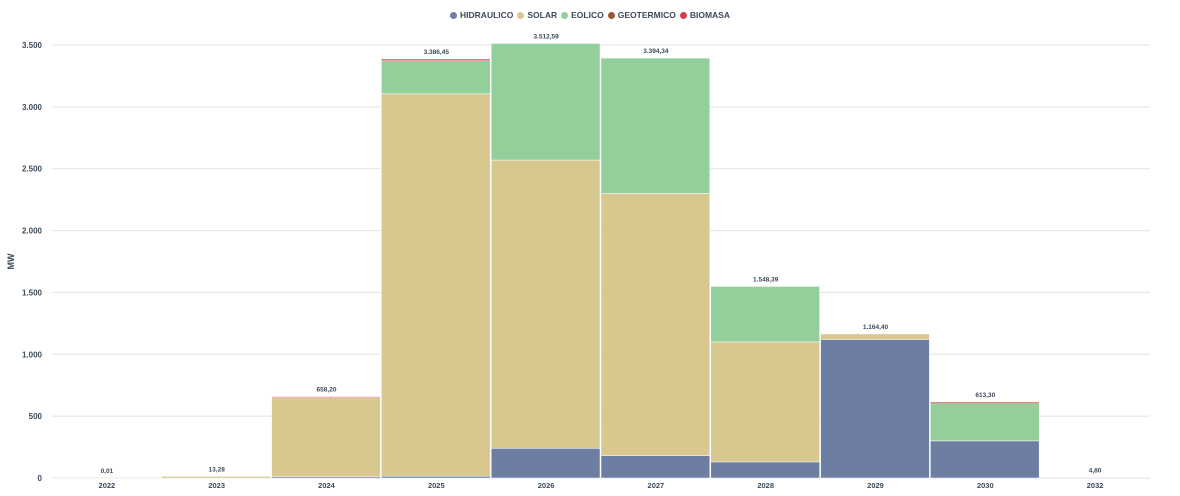  Describe the element at coordinates (32, 231) in the screenshot. I see `y-tick-label: 2.000` at that location.